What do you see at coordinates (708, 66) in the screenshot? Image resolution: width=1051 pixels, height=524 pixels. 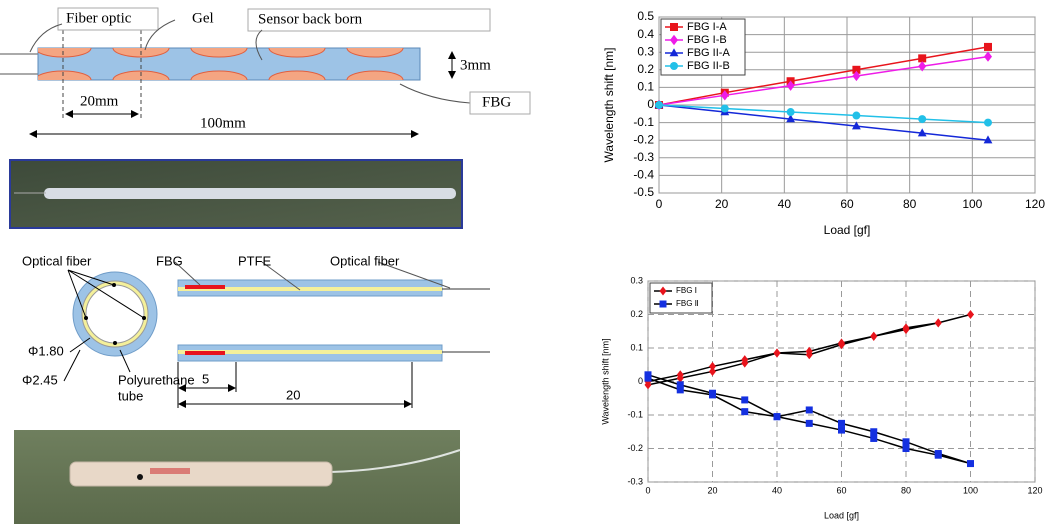 I see `legend-label: FBG II-B` at bounding box center [708, 66].